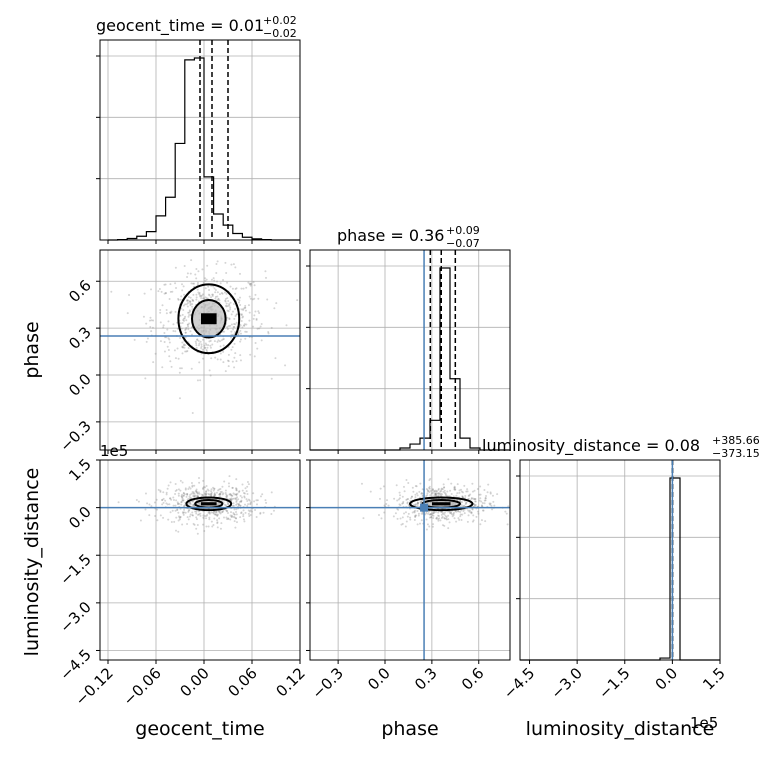 Image resolution: width=760 pixels, height=760 pixels. Describe the element at coordinates (667, 679) in the screenshot. I see `xtick-label-luminosity_distance: 0.0` at that location.